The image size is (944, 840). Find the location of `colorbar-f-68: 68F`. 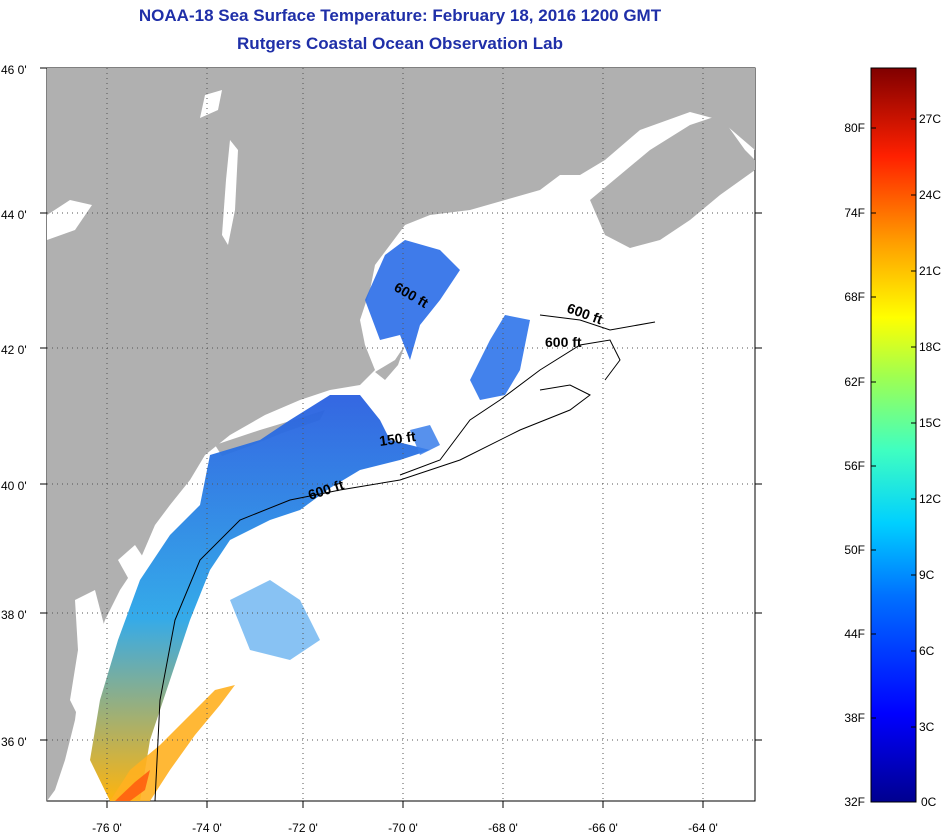

colorbar-f-68: 68F is located at coordinates (854, 297).